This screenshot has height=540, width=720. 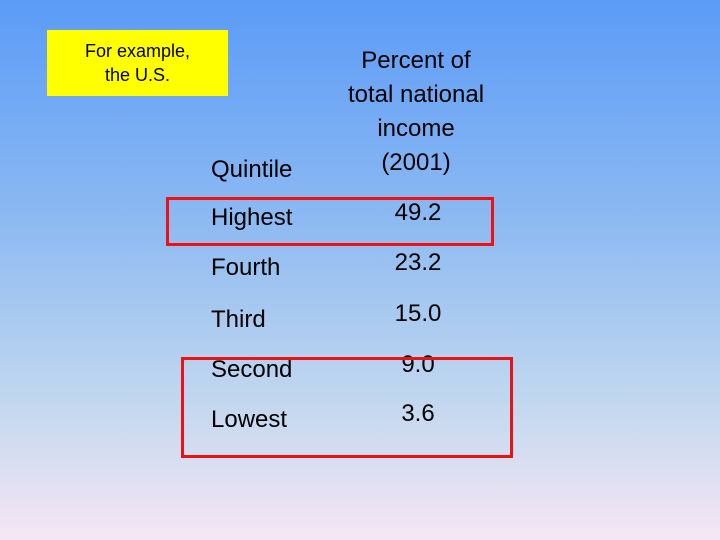 I want to click on percent-header-line: income, so click(x=416, y=128).